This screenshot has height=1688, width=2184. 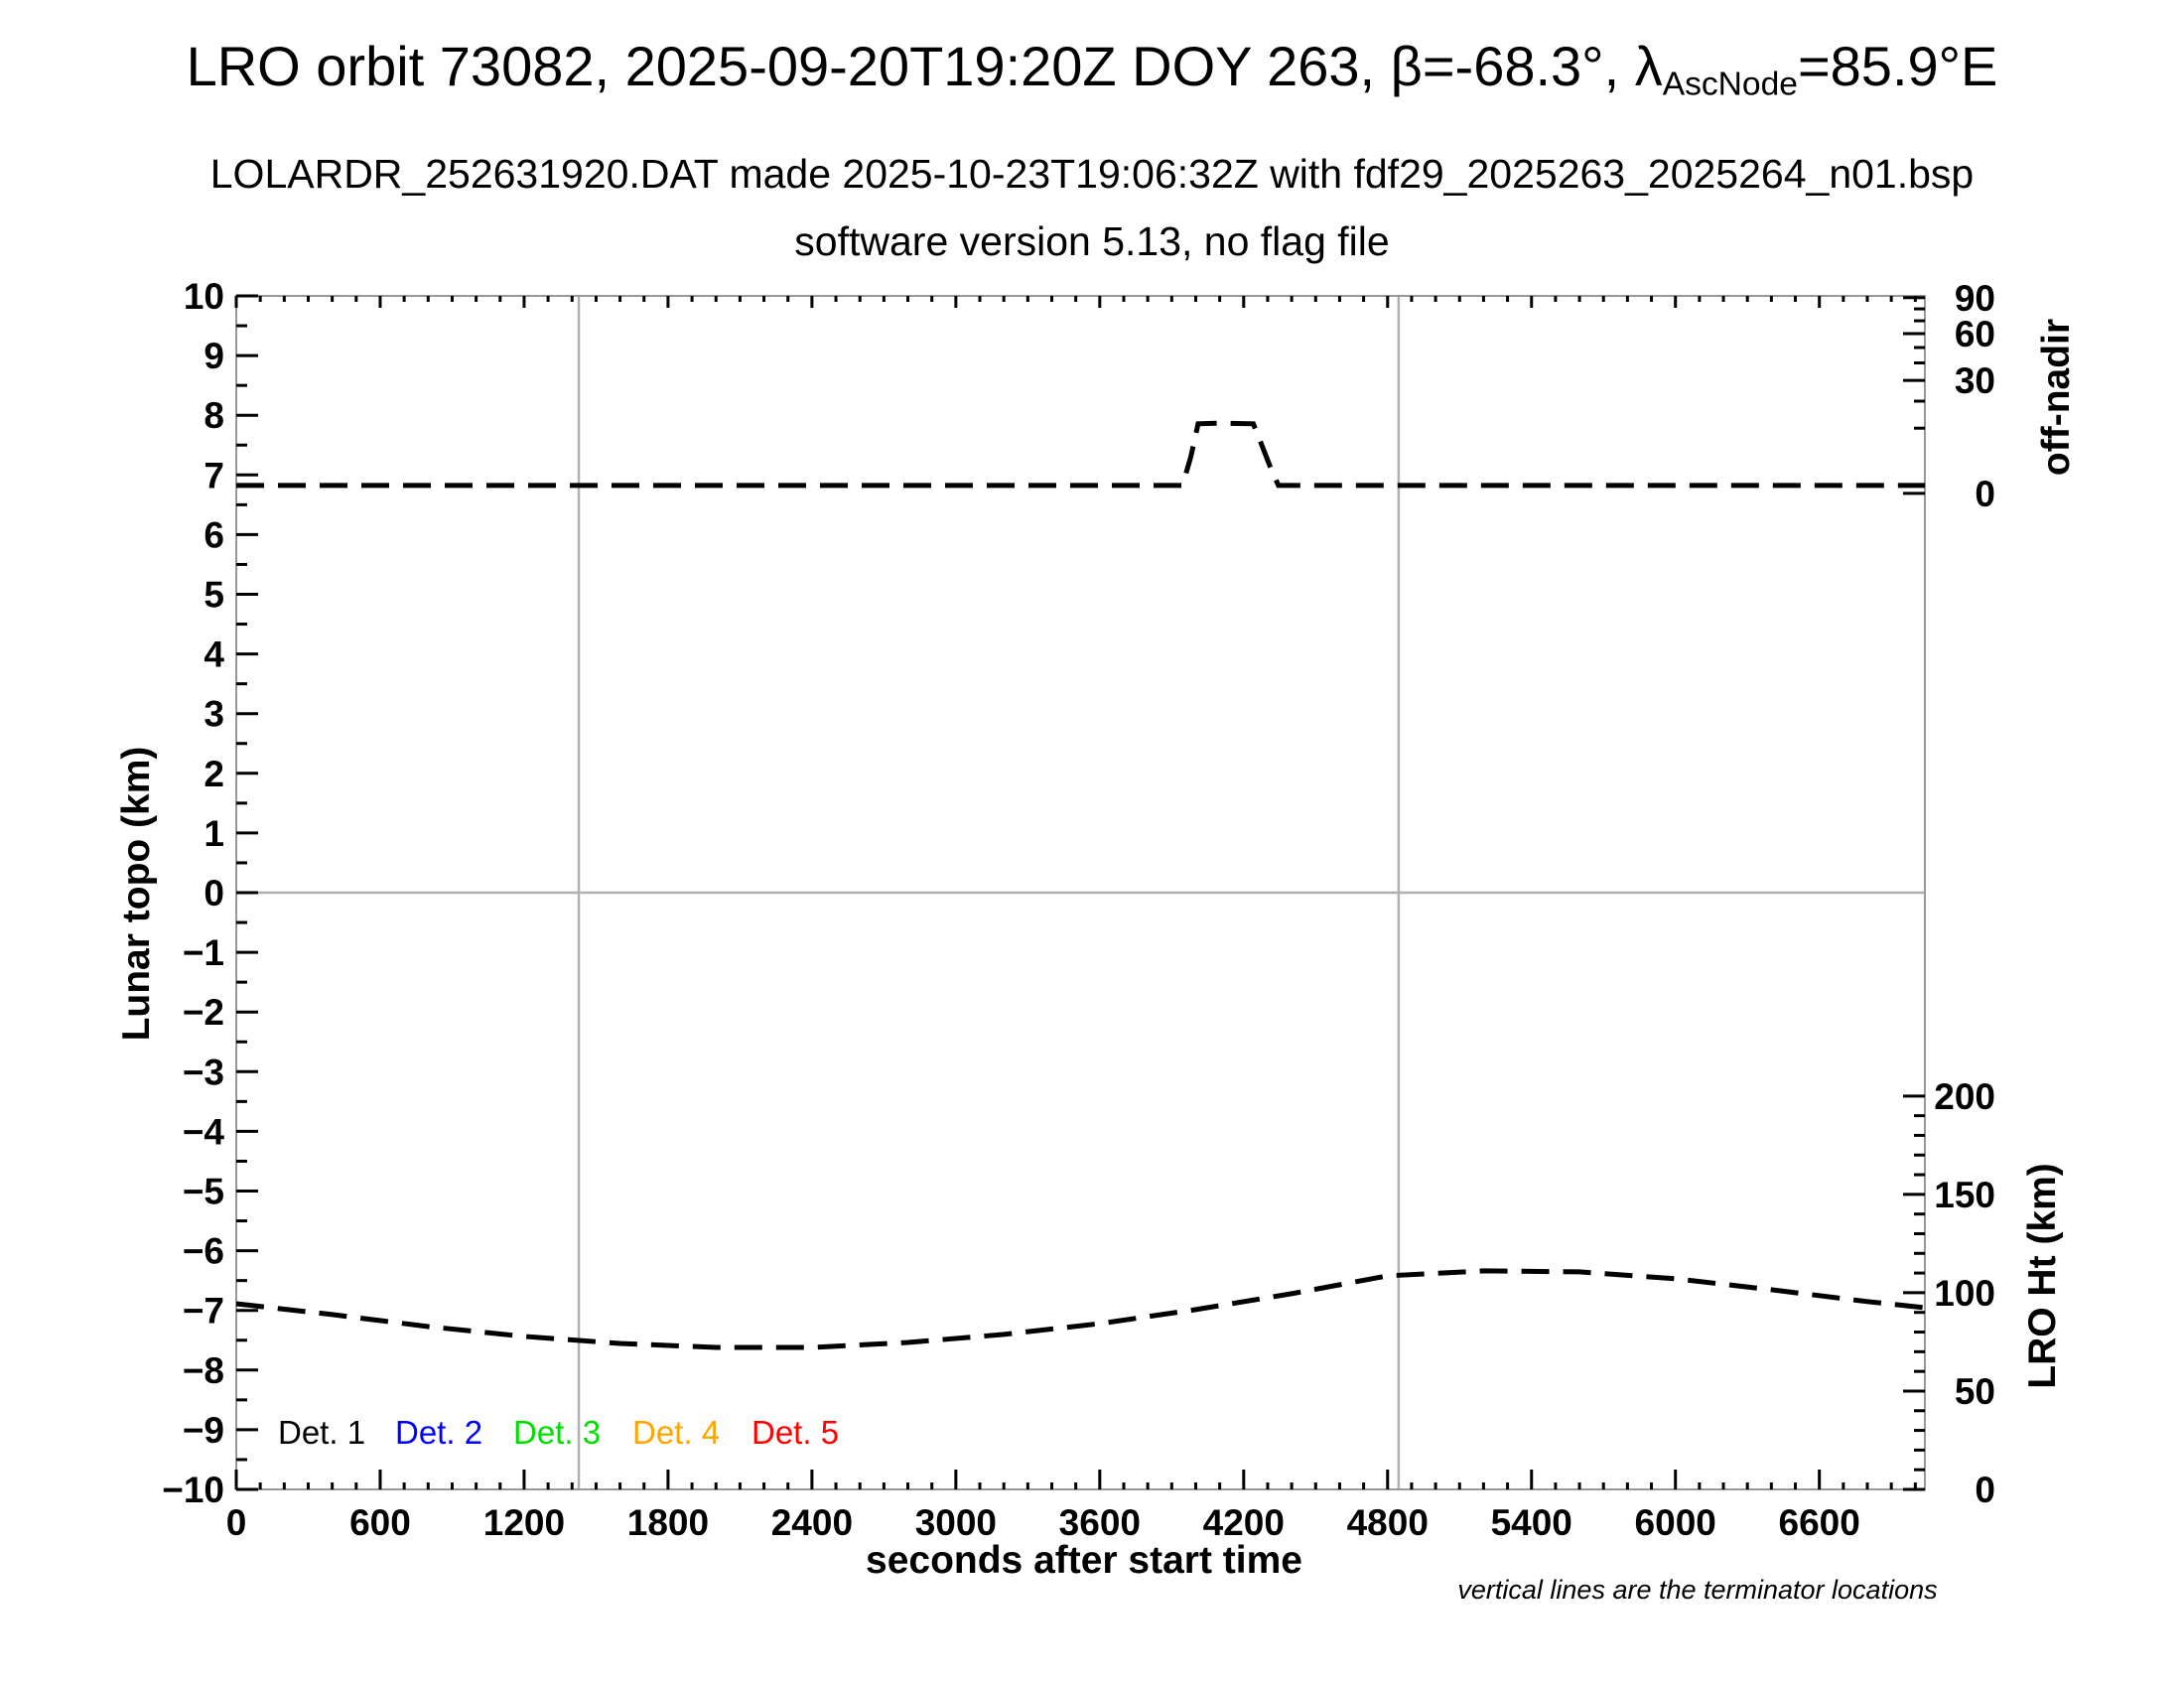 I want to click on off-nadir-tick-label: 30, so click(x=1975, y=380).